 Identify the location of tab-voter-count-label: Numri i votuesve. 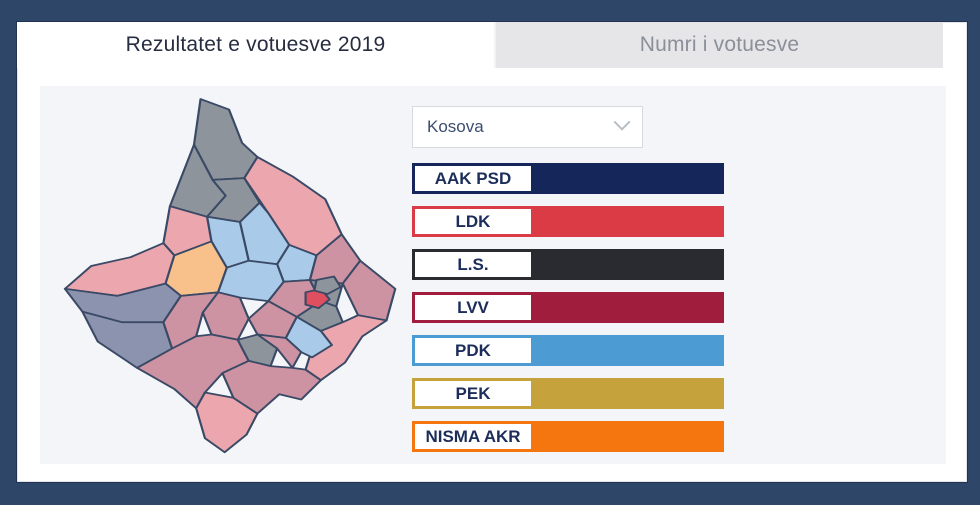
(719, 44).